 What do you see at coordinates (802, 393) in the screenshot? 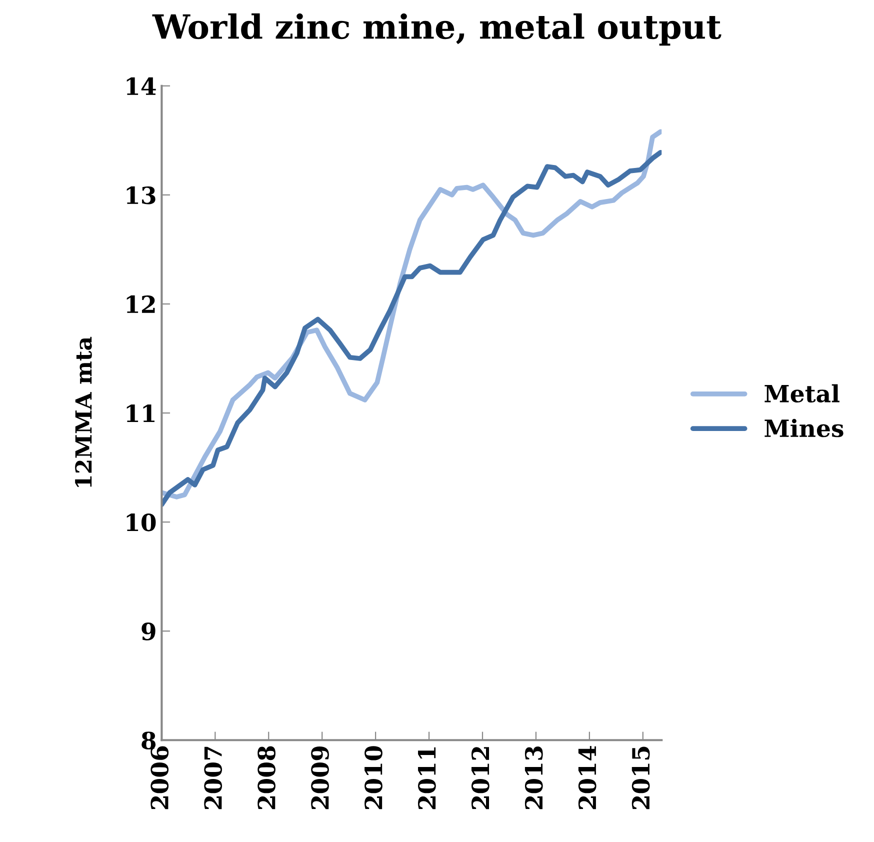
I see `legend-label: Metal` at bounding box center [802, 393].